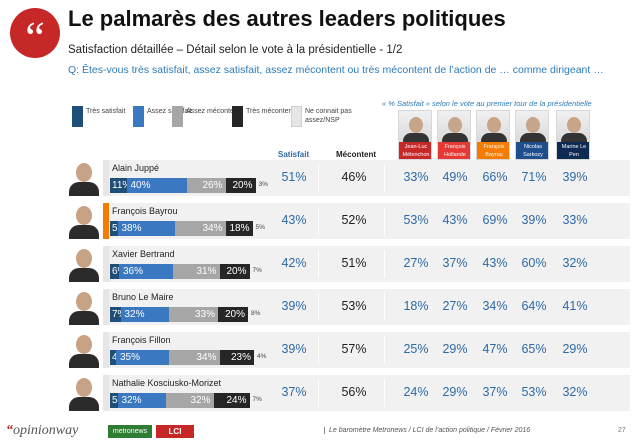 This screenshot has width=638, height=442. I want to click on satisfait-value: 37%, so click(294, 392).